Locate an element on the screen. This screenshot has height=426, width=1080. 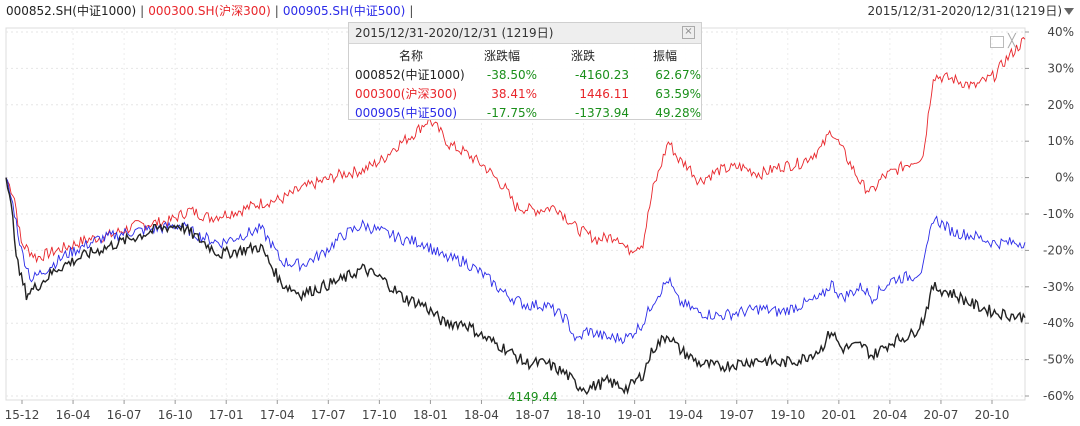
tooltip-header: 2015/12/31-2020/12/31 (1219日) × is located at coordinates (525, 33).